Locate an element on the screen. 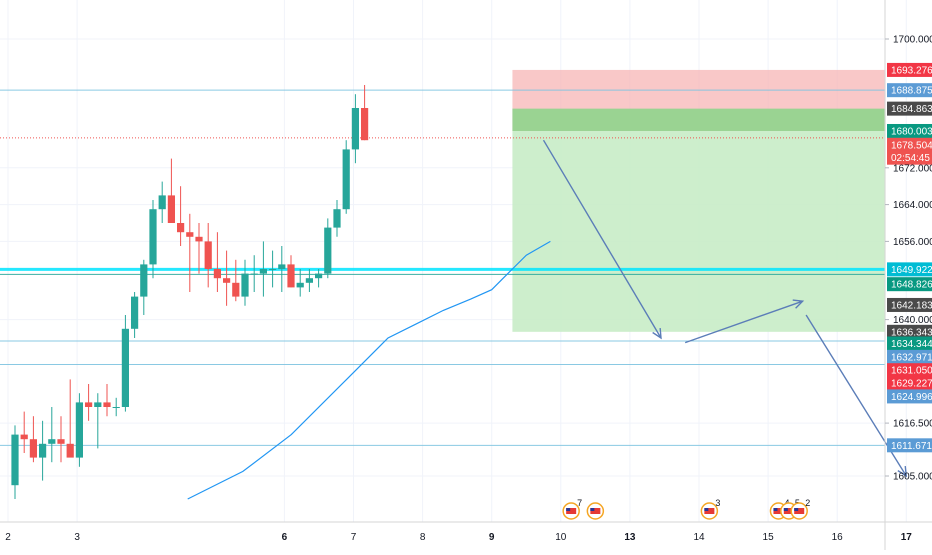  economic-event-flag: 2 is located at coordinates (800, 509).